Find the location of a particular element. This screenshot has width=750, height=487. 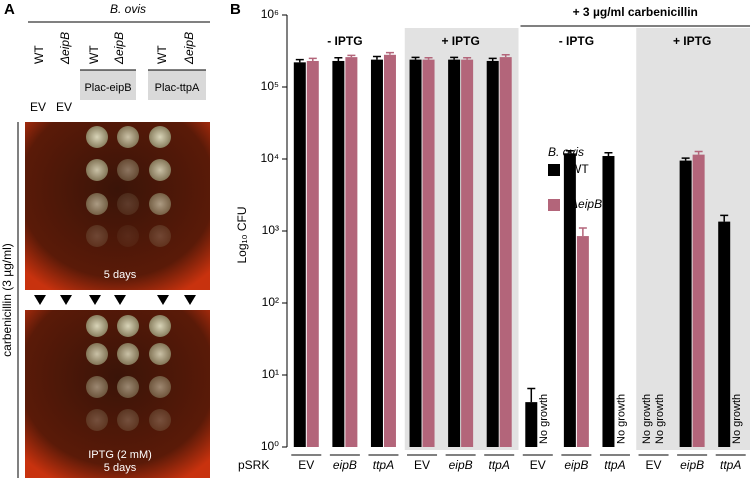

panel-label: A is located at coordinates (9, 9).